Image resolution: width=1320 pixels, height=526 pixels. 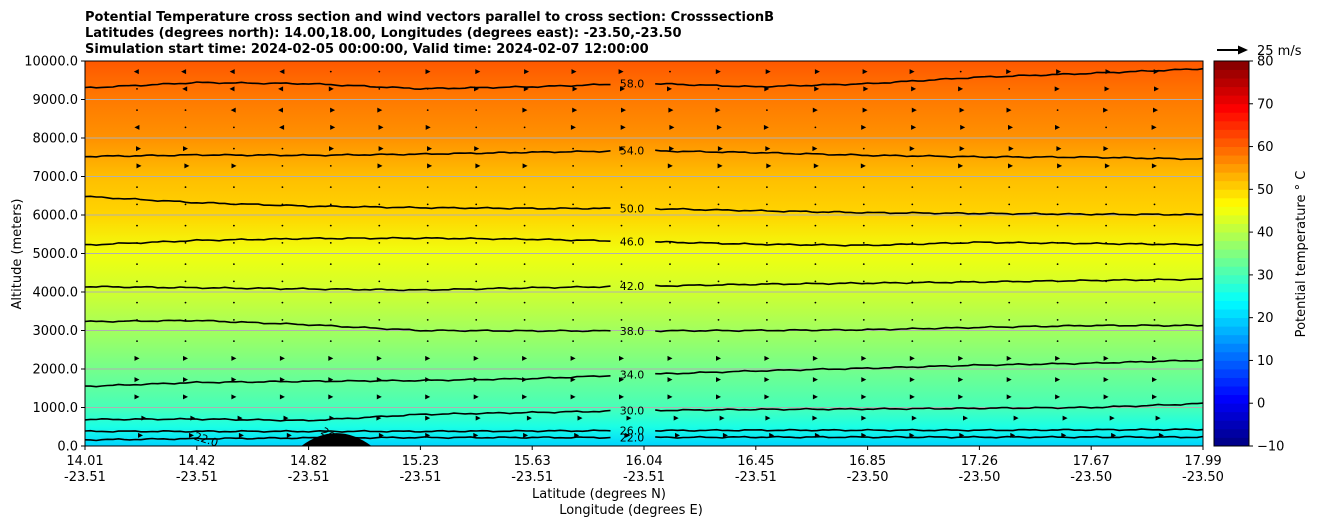 I want to click on y-tick-label: 0.0, so click(x=67, y=447).